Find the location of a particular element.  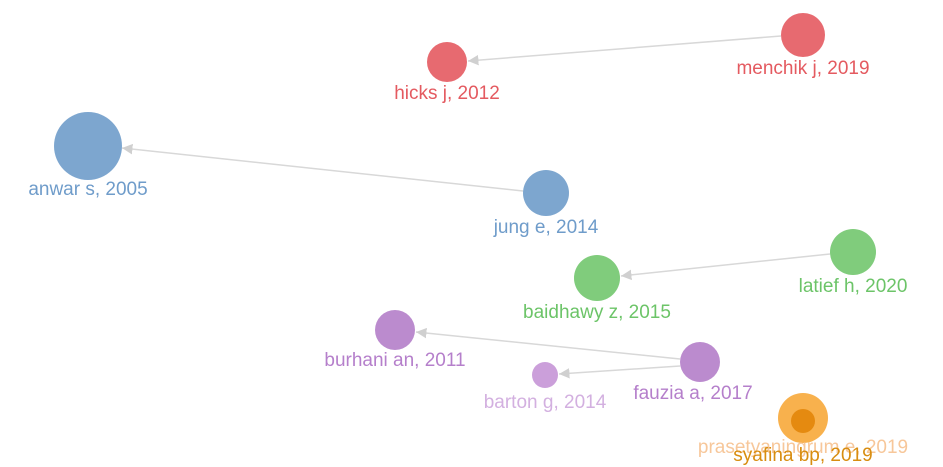

node-label: barton g, 2014 is located at coordinates (545, 402).